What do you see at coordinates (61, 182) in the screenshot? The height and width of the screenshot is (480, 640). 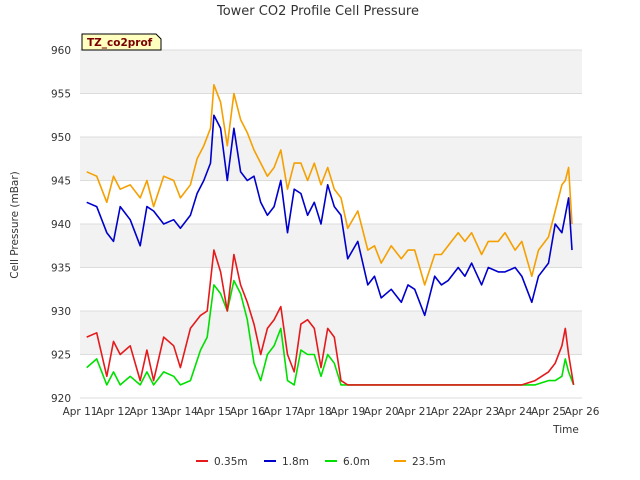 I see `y-tick-label: 945` at bounding box center [61, 182].